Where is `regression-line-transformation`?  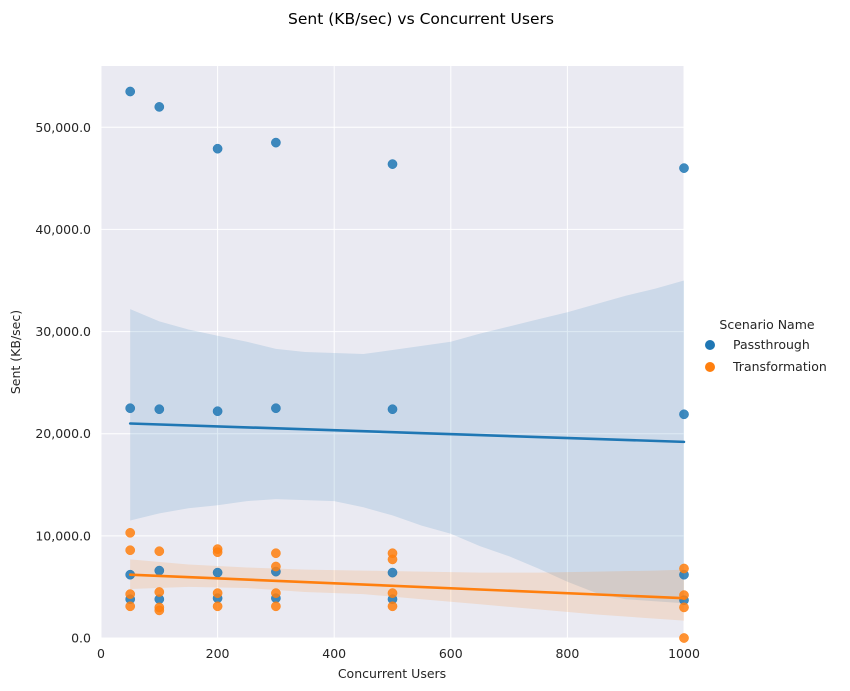 regression-line-transformation is located at coordinates (407, 586).